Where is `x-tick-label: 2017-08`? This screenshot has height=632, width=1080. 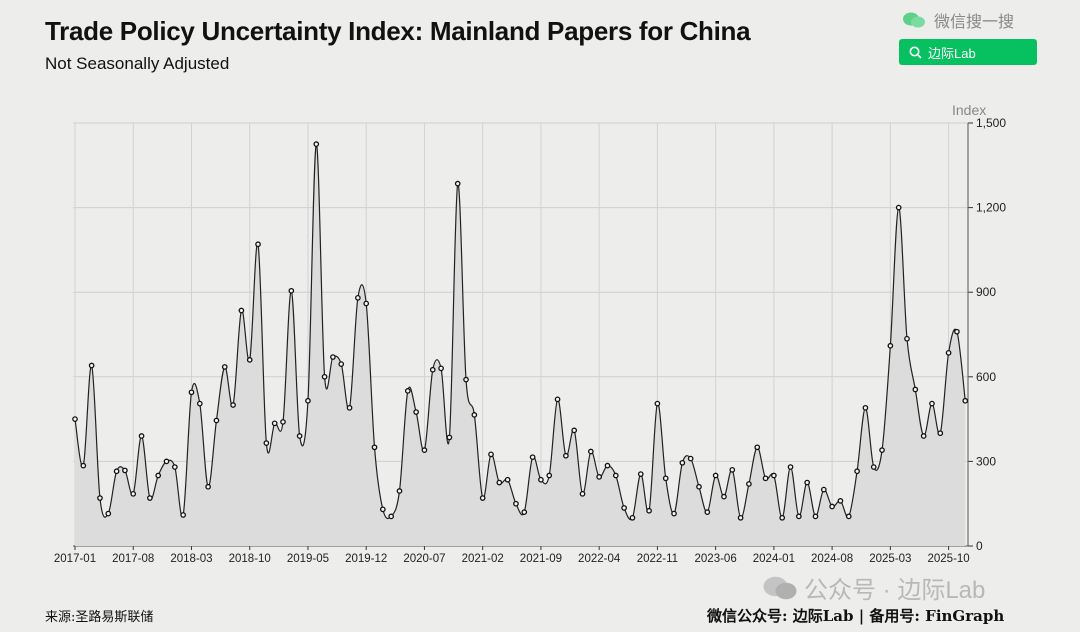 x-tick-label: 2017-08 is located at coordinates (133, 559).